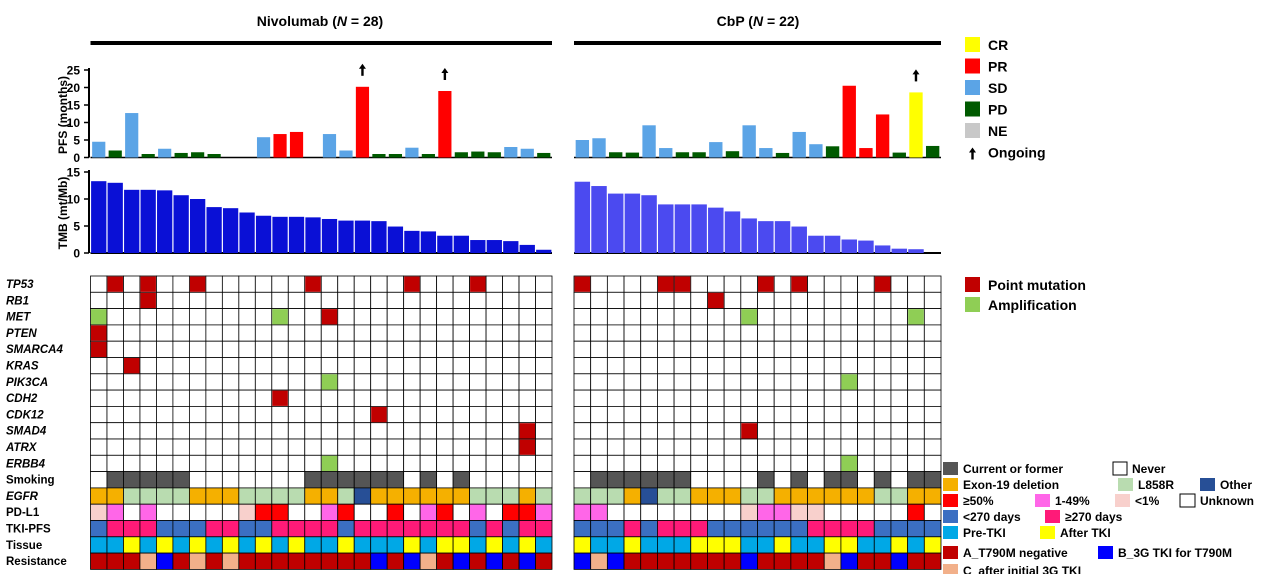 The height and width of the screenshot is (574, 1279). Describe the element at coordinates (27, 383) in the screenshot. I see `gene-label-PIK3CA: PIK3CA` at that location.